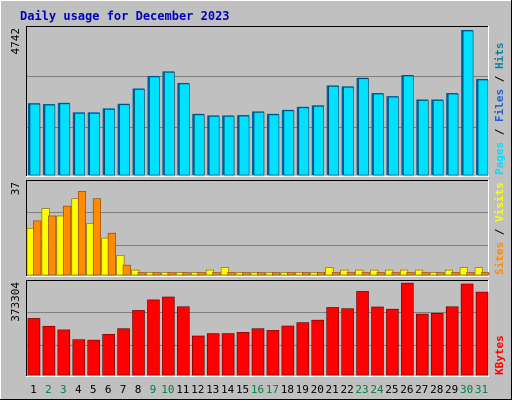  I want to click on day-label: 18, so click(287, 389).